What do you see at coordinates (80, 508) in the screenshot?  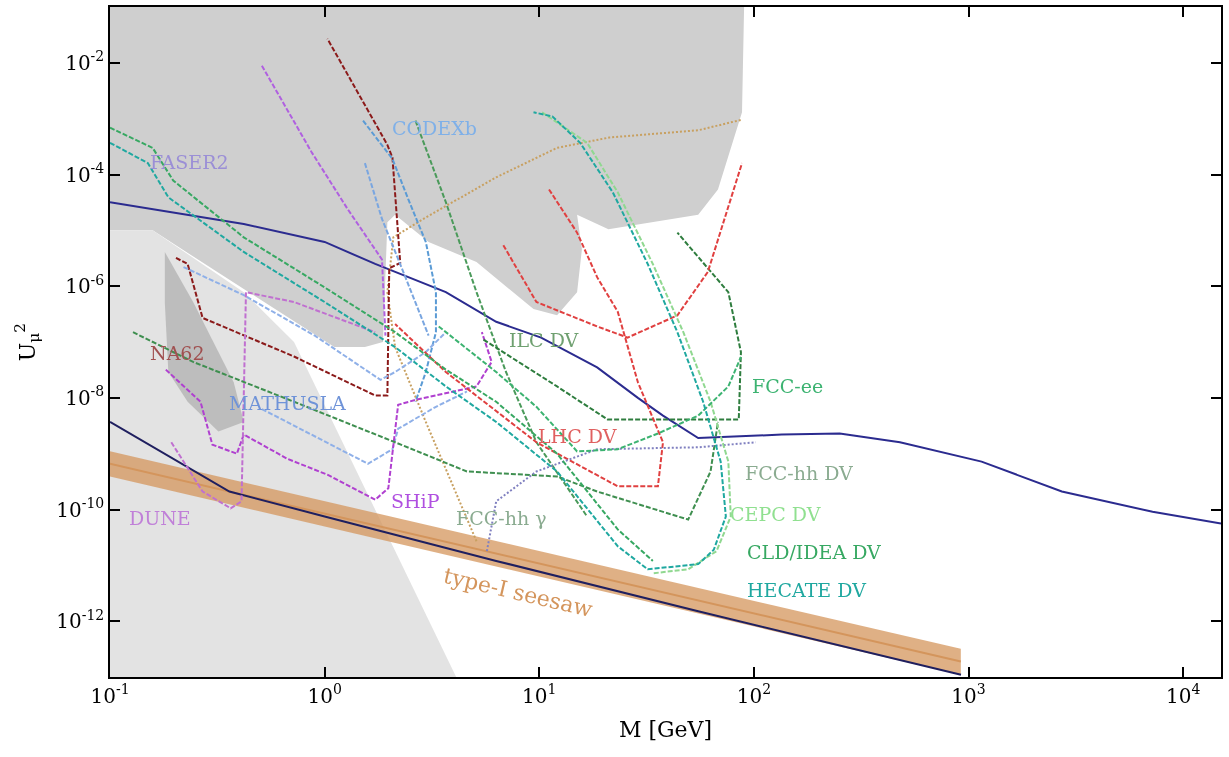 I see `y-tick-label: 10$^{-10}$` at bounding box center [80, 508].